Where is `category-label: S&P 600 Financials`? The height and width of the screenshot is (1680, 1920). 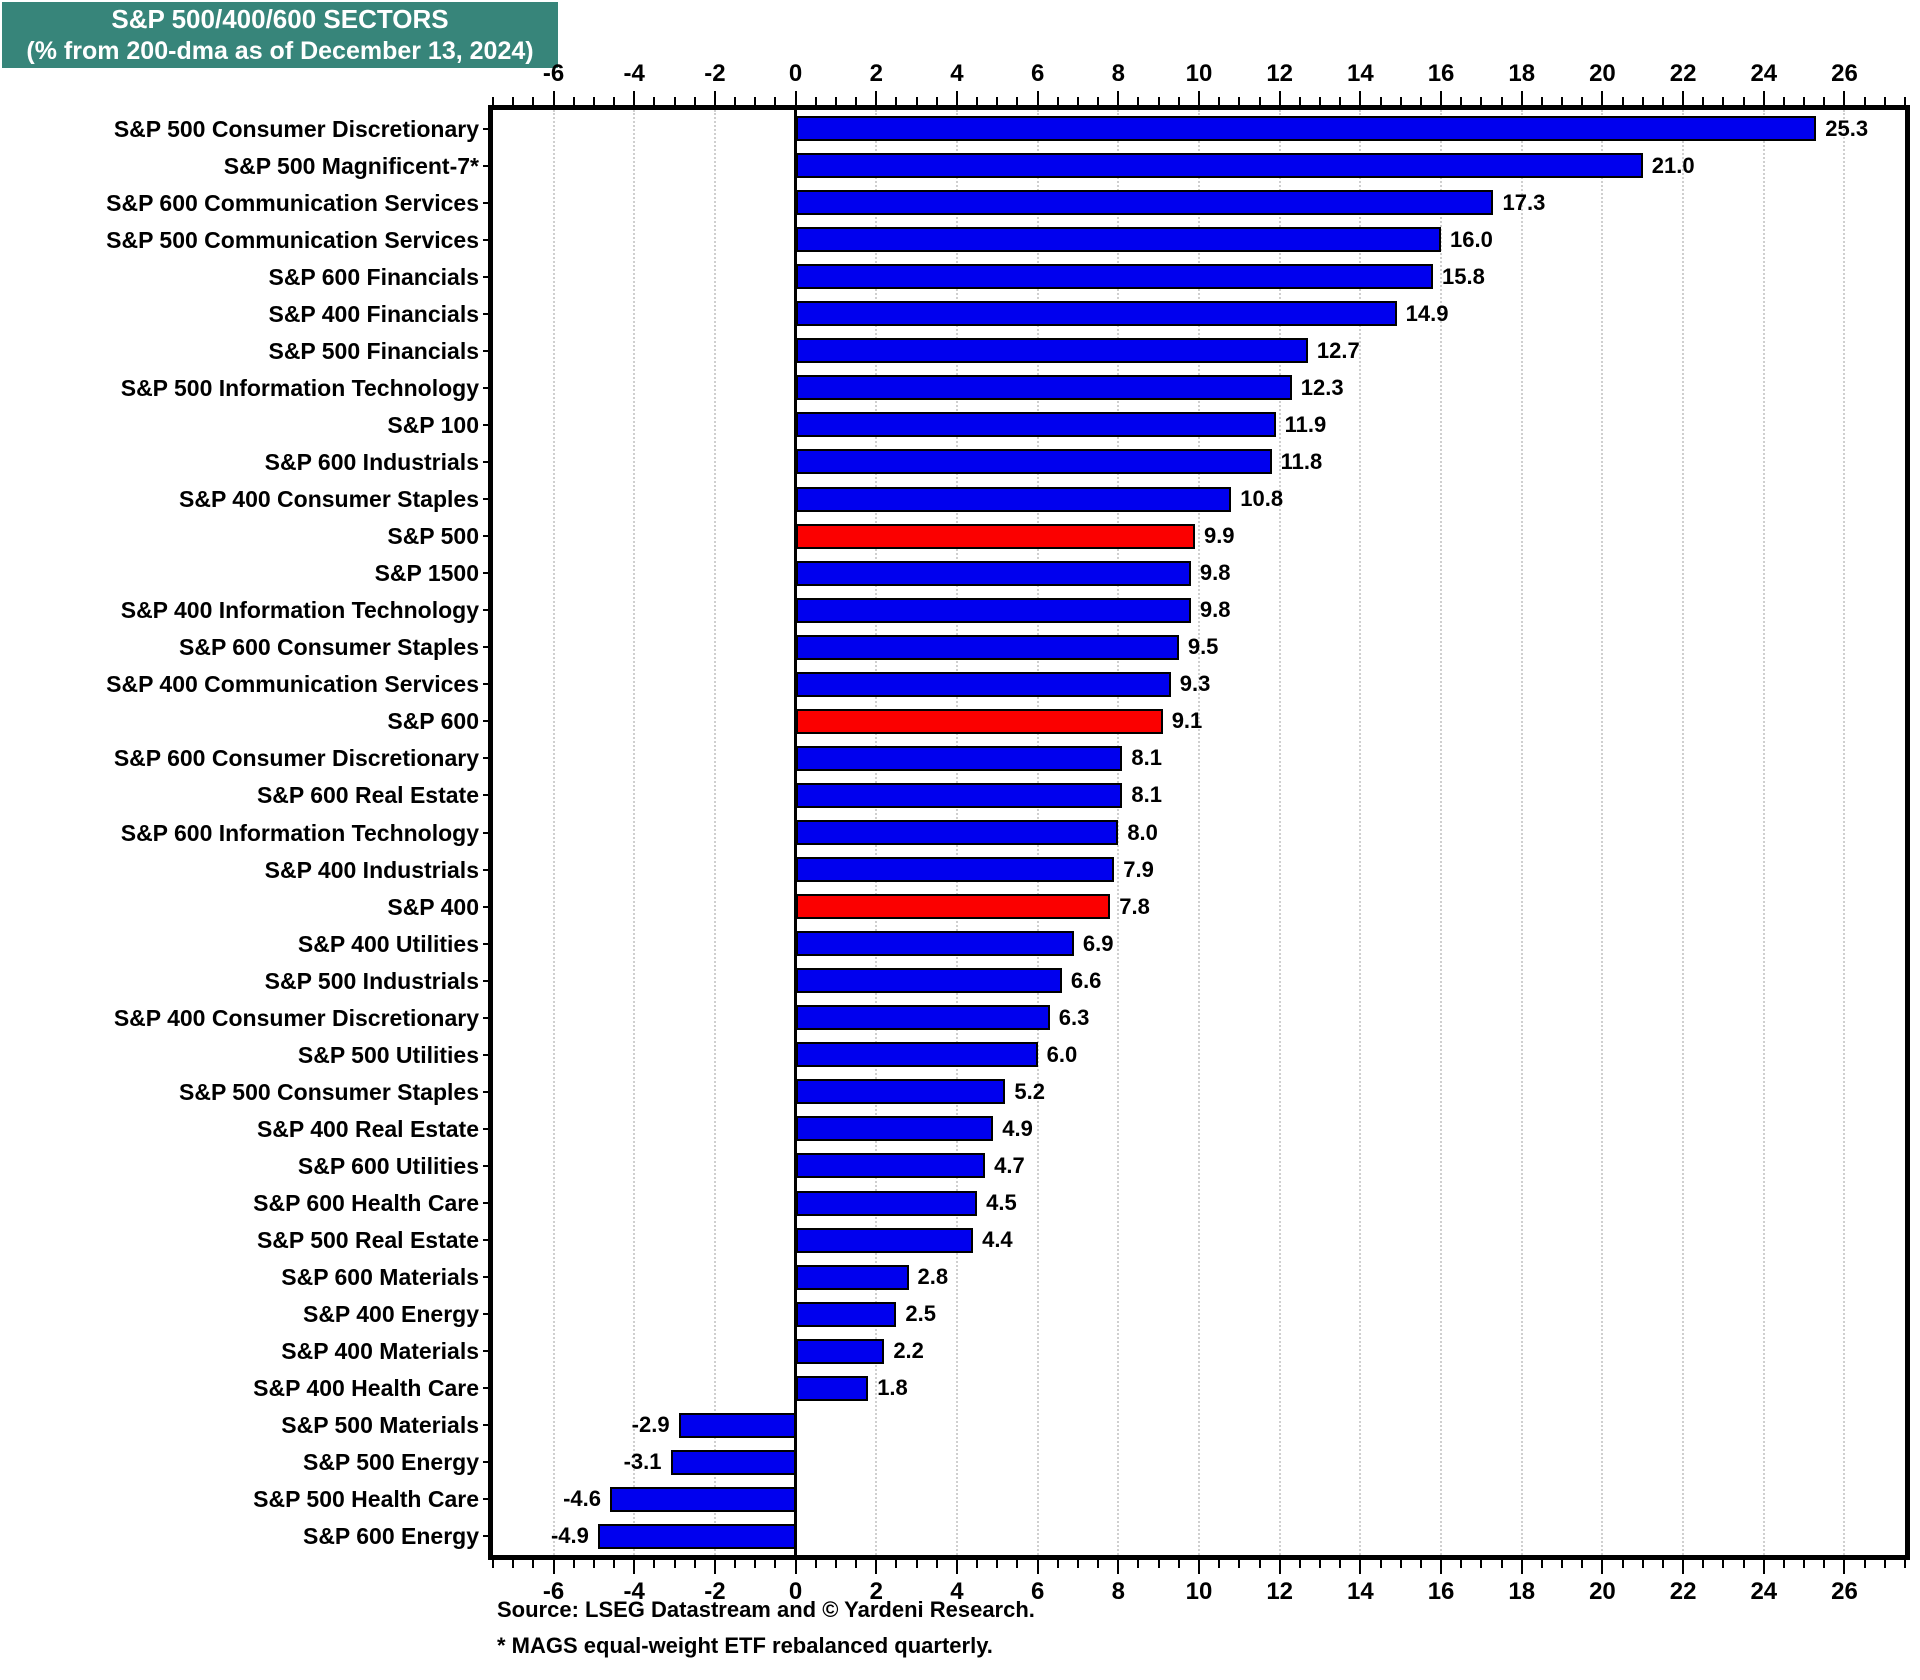 category-label: S&P 600 Financials is located at coordinates (373, 276).